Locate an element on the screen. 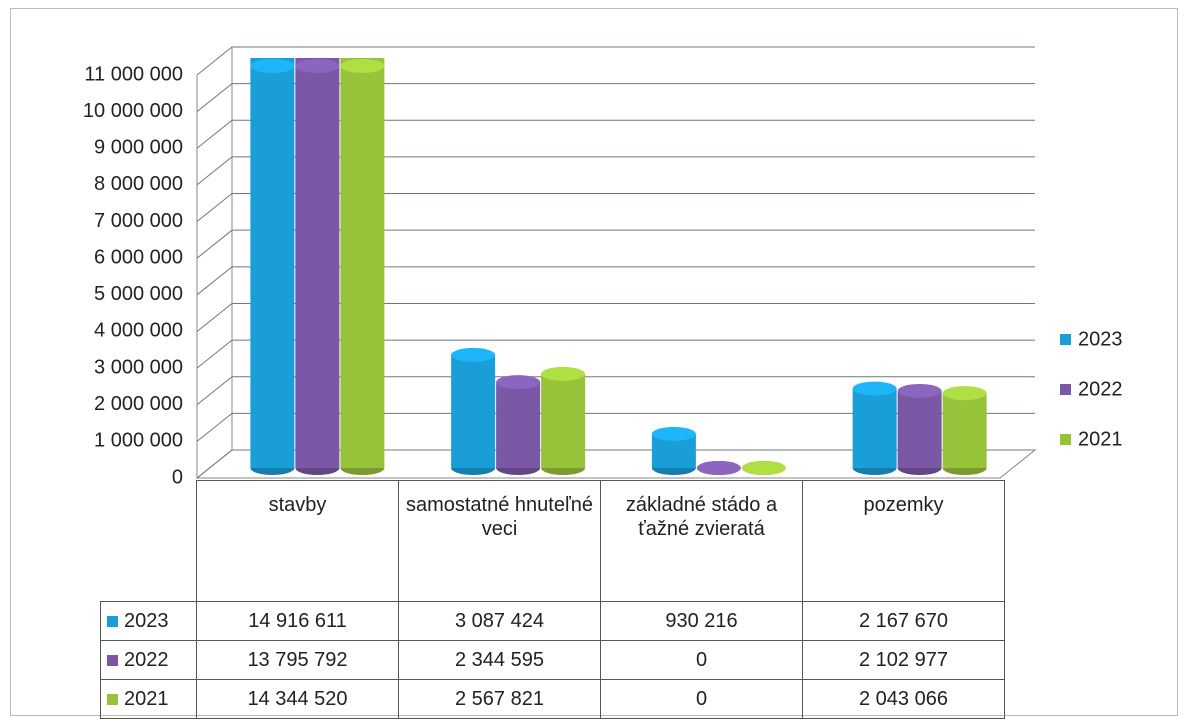 The height and width of the screenshot is (724, 1192). value-cell: 3 087 424 is located at coordinates (499, 621).